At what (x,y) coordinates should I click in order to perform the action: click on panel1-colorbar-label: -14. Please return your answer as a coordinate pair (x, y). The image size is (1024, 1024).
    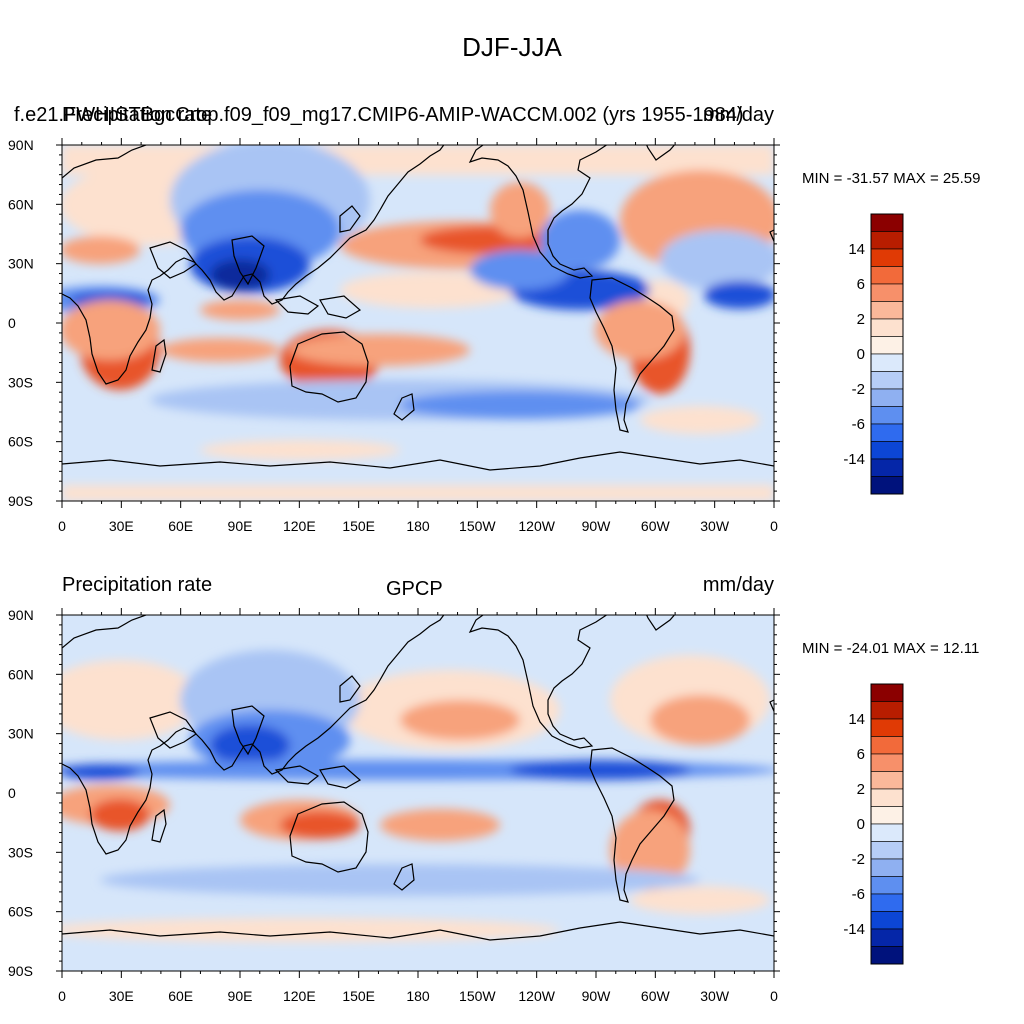
    Looking at the image, I should click on (854, 459).